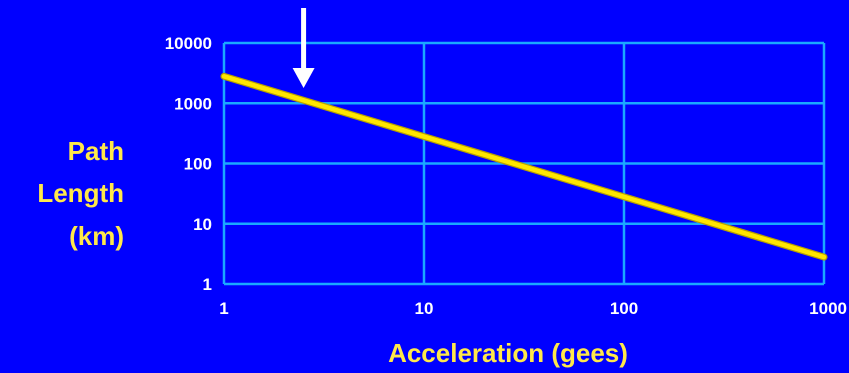 The width and height of the screenshot is (849, 373). I want to click on x-tick-labels: 1 10 100 1000, so click(533, 308).